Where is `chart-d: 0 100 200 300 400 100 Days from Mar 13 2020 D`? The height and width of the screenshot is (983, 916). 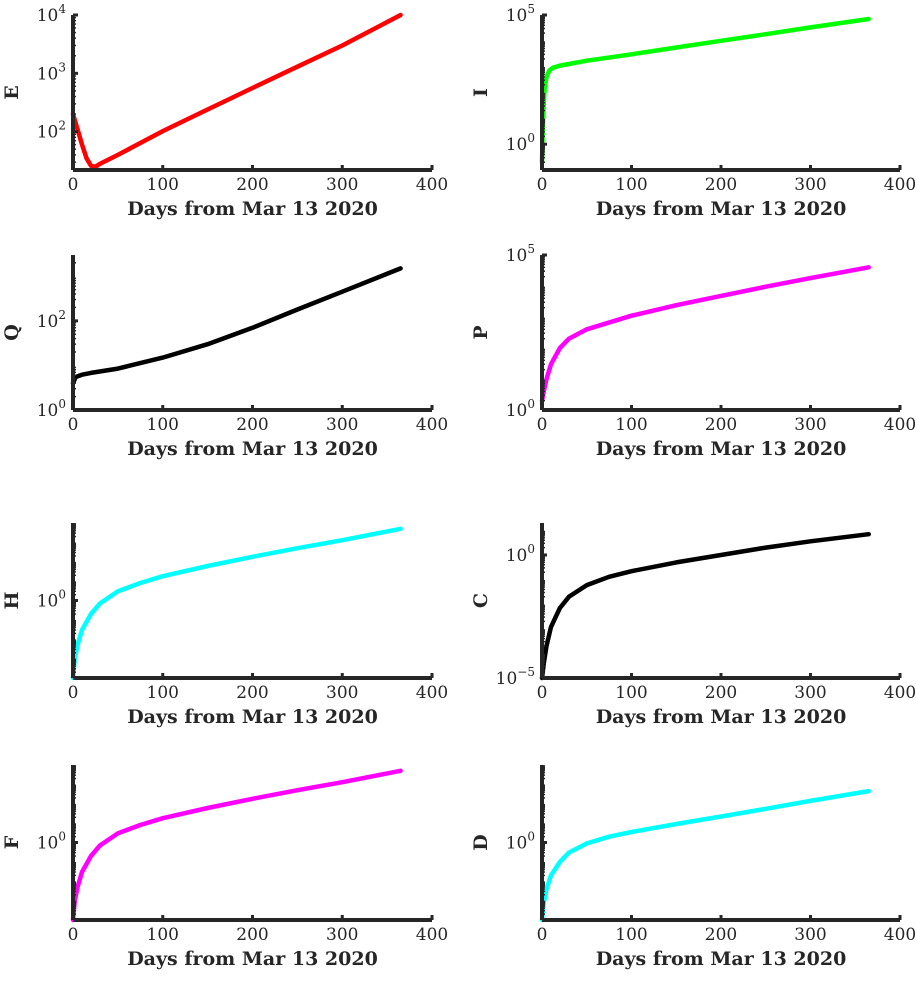 chart-d: 0 100 200 300 400 100 Days from Mar 13 2020 D is located at coordinates (693, 867).